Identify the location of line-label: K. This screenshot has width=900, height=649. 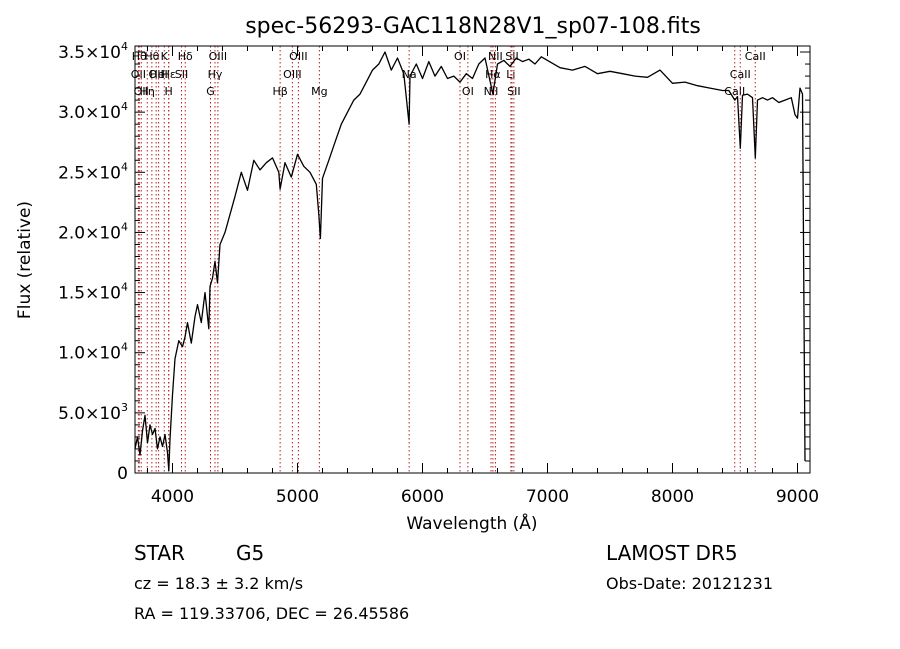
(165, 56).